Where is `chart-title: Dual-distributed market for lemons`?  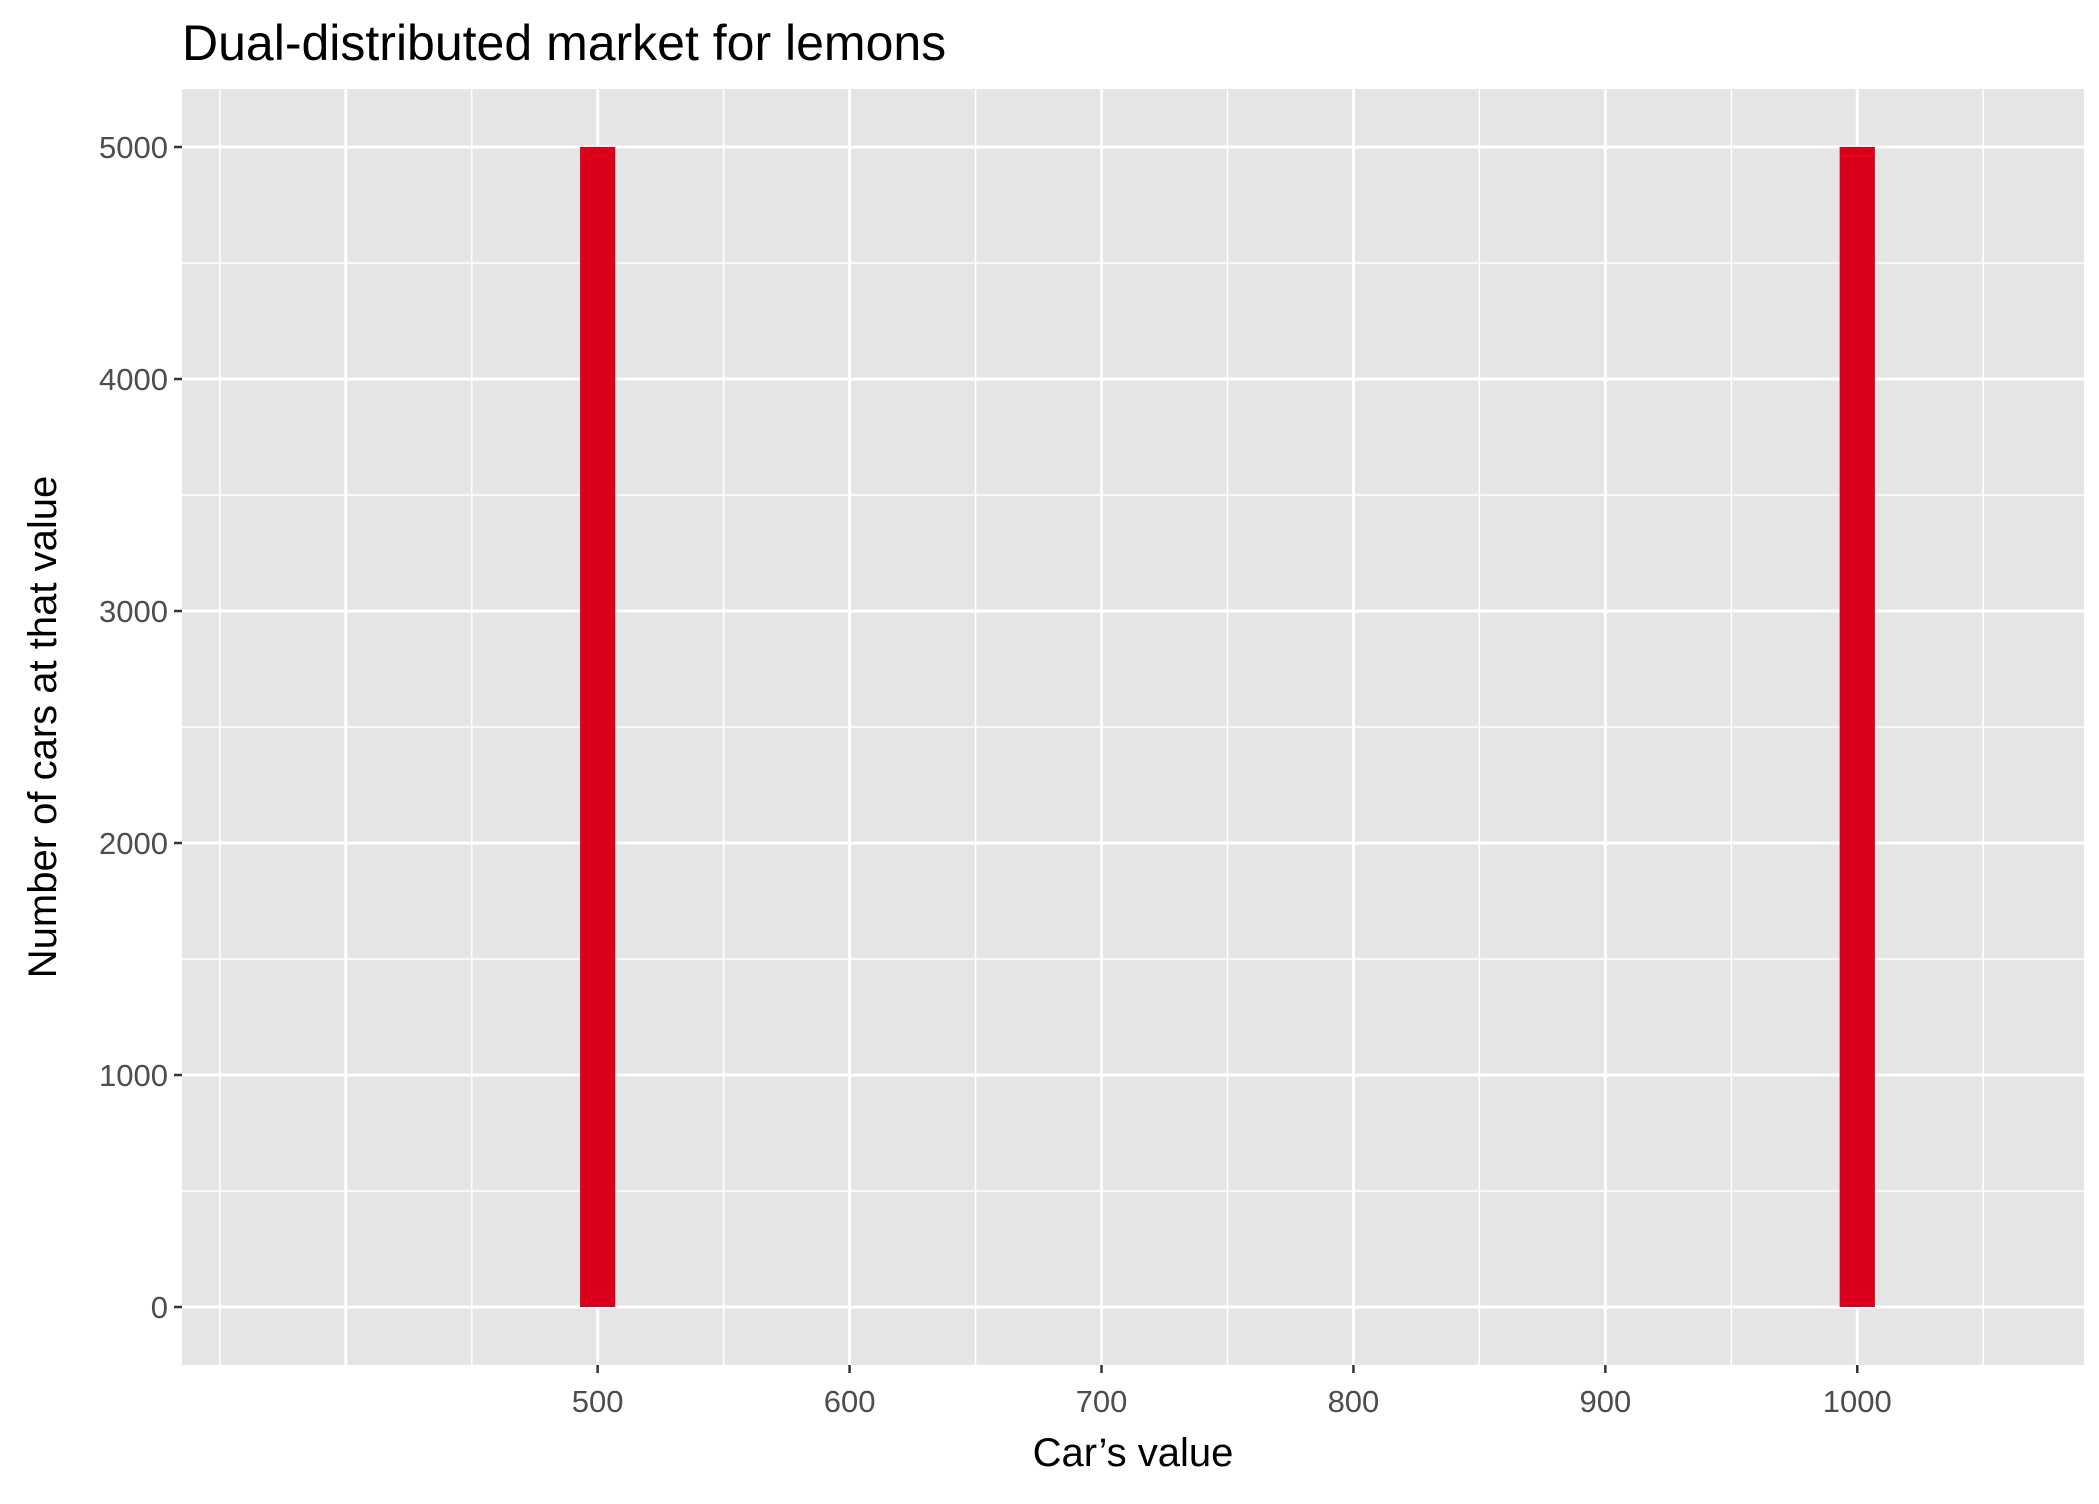
chart-title: Dual-distributed market for lemons is located at coordinates (564, 43).